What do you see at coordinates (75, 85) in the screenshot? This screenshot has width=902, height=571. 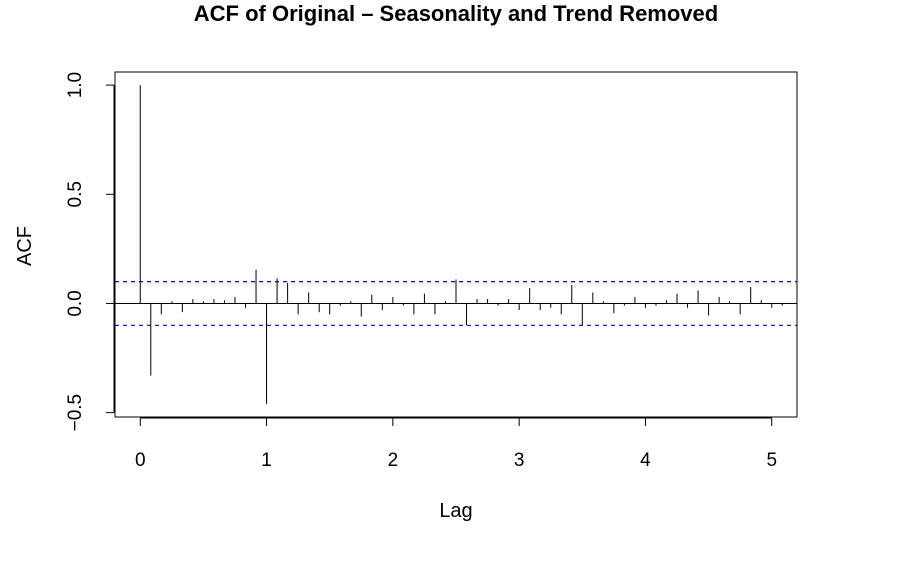 I see `y-tick-label: 1.0` at bounding box center [75, 85].